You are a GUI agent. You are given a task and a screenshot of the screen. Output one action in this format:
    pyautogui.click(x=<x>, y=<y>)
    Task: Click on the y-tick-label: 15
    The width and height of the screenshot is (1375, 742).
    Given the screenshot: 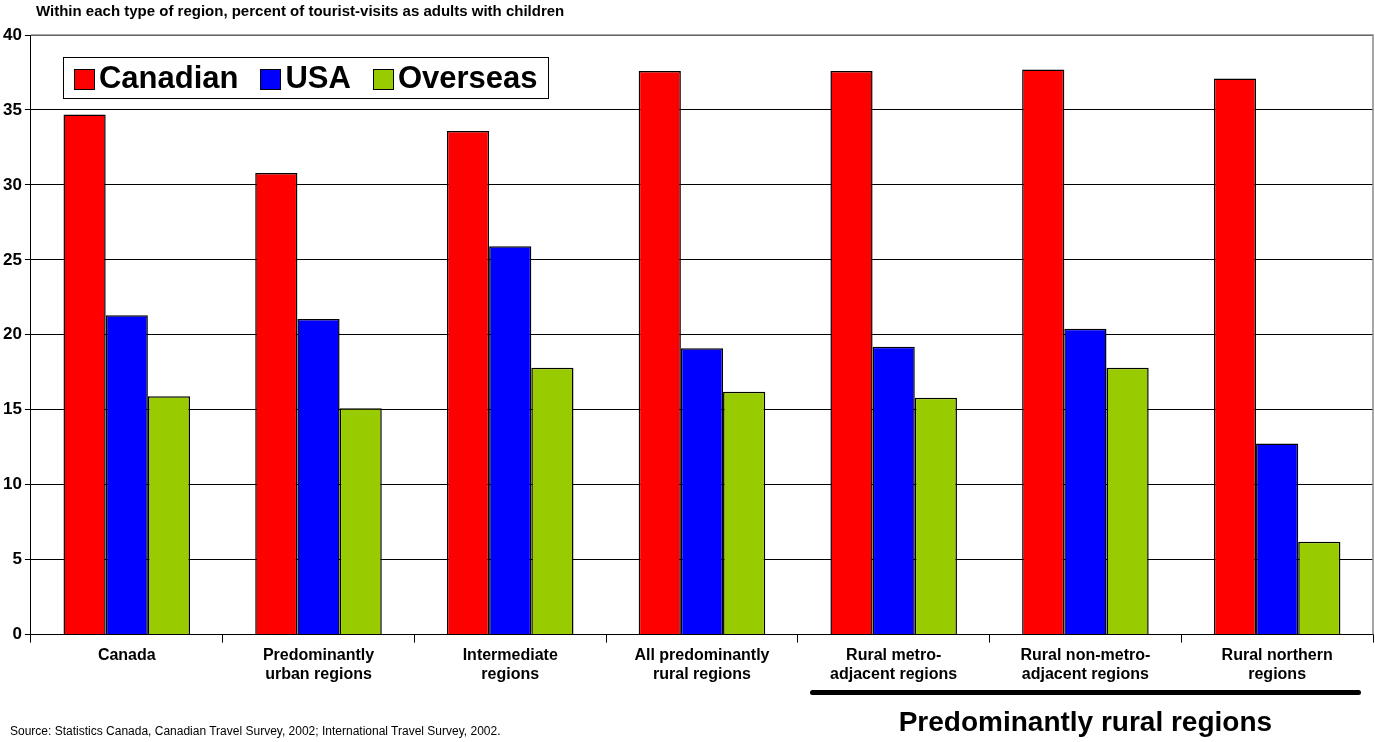 What is the action you would take?
    pyautogui.click(x=12, y=409)
    